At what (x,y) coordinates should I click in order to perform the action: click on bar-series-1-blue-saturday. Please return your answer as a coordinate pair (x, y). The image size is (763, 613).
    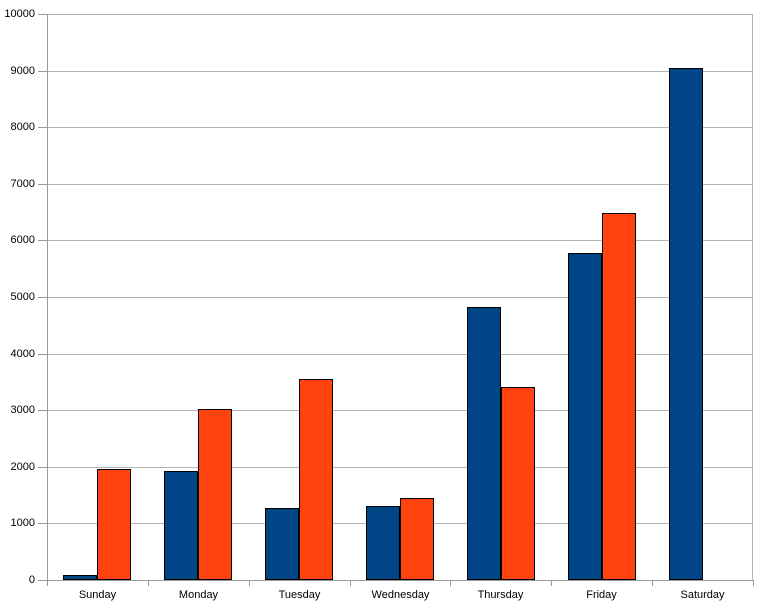
    Looking at the image, I should click on (686, 324).